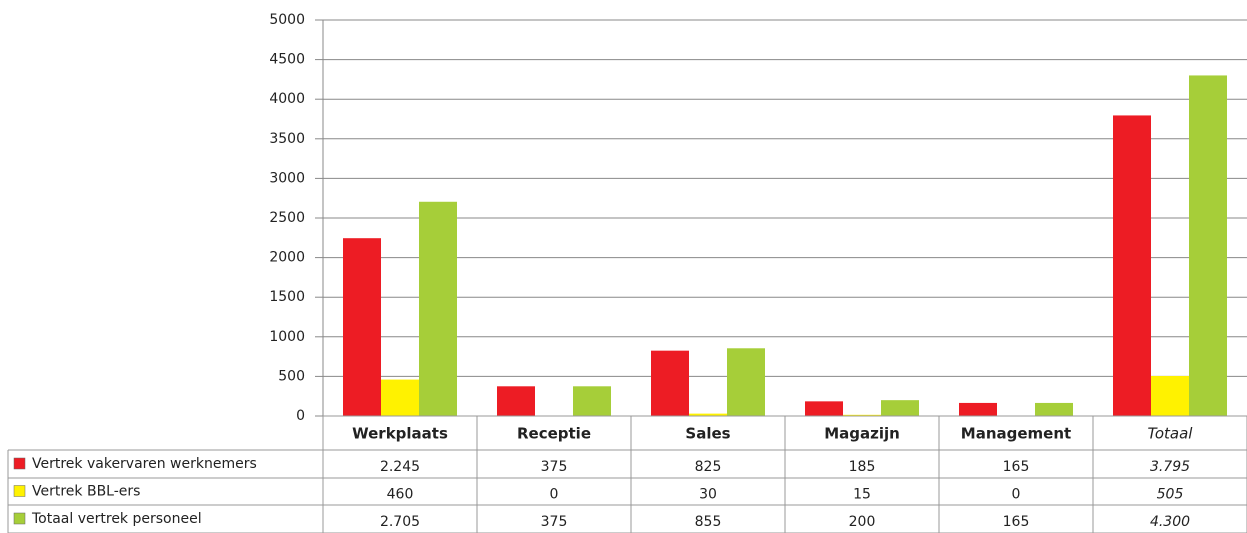 This screenshot has height=533, width=1247. I want to click on legend-label: Vertrek BBL-ers, so click(86, 492).